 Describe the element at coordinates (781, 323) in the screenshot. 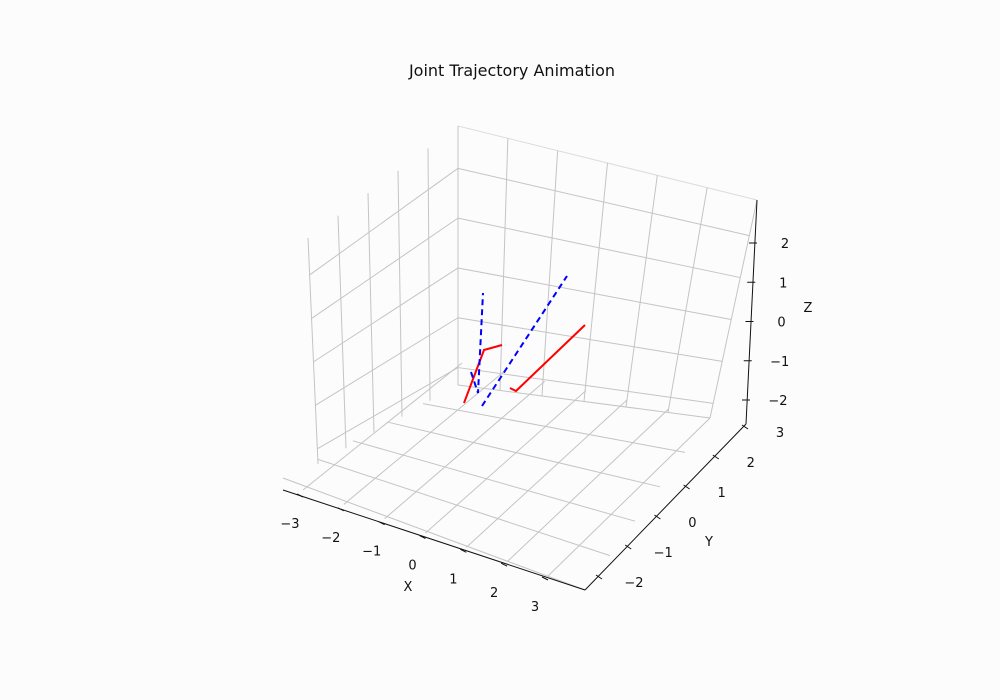

I see `z-tick-label: 0` at that location.